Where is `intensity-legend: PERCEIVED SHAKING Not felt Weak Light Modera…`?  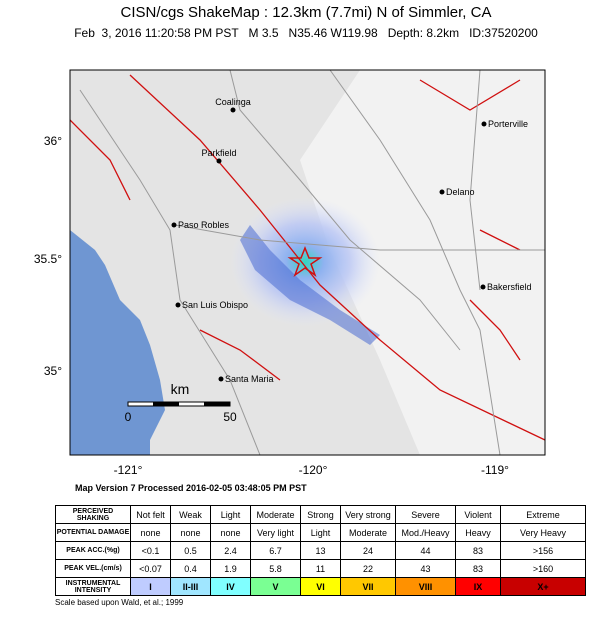 intensity-legend: PERCEIVED SHAKING Not felt Weak Light Modera… is located at coordinates (320, 550).